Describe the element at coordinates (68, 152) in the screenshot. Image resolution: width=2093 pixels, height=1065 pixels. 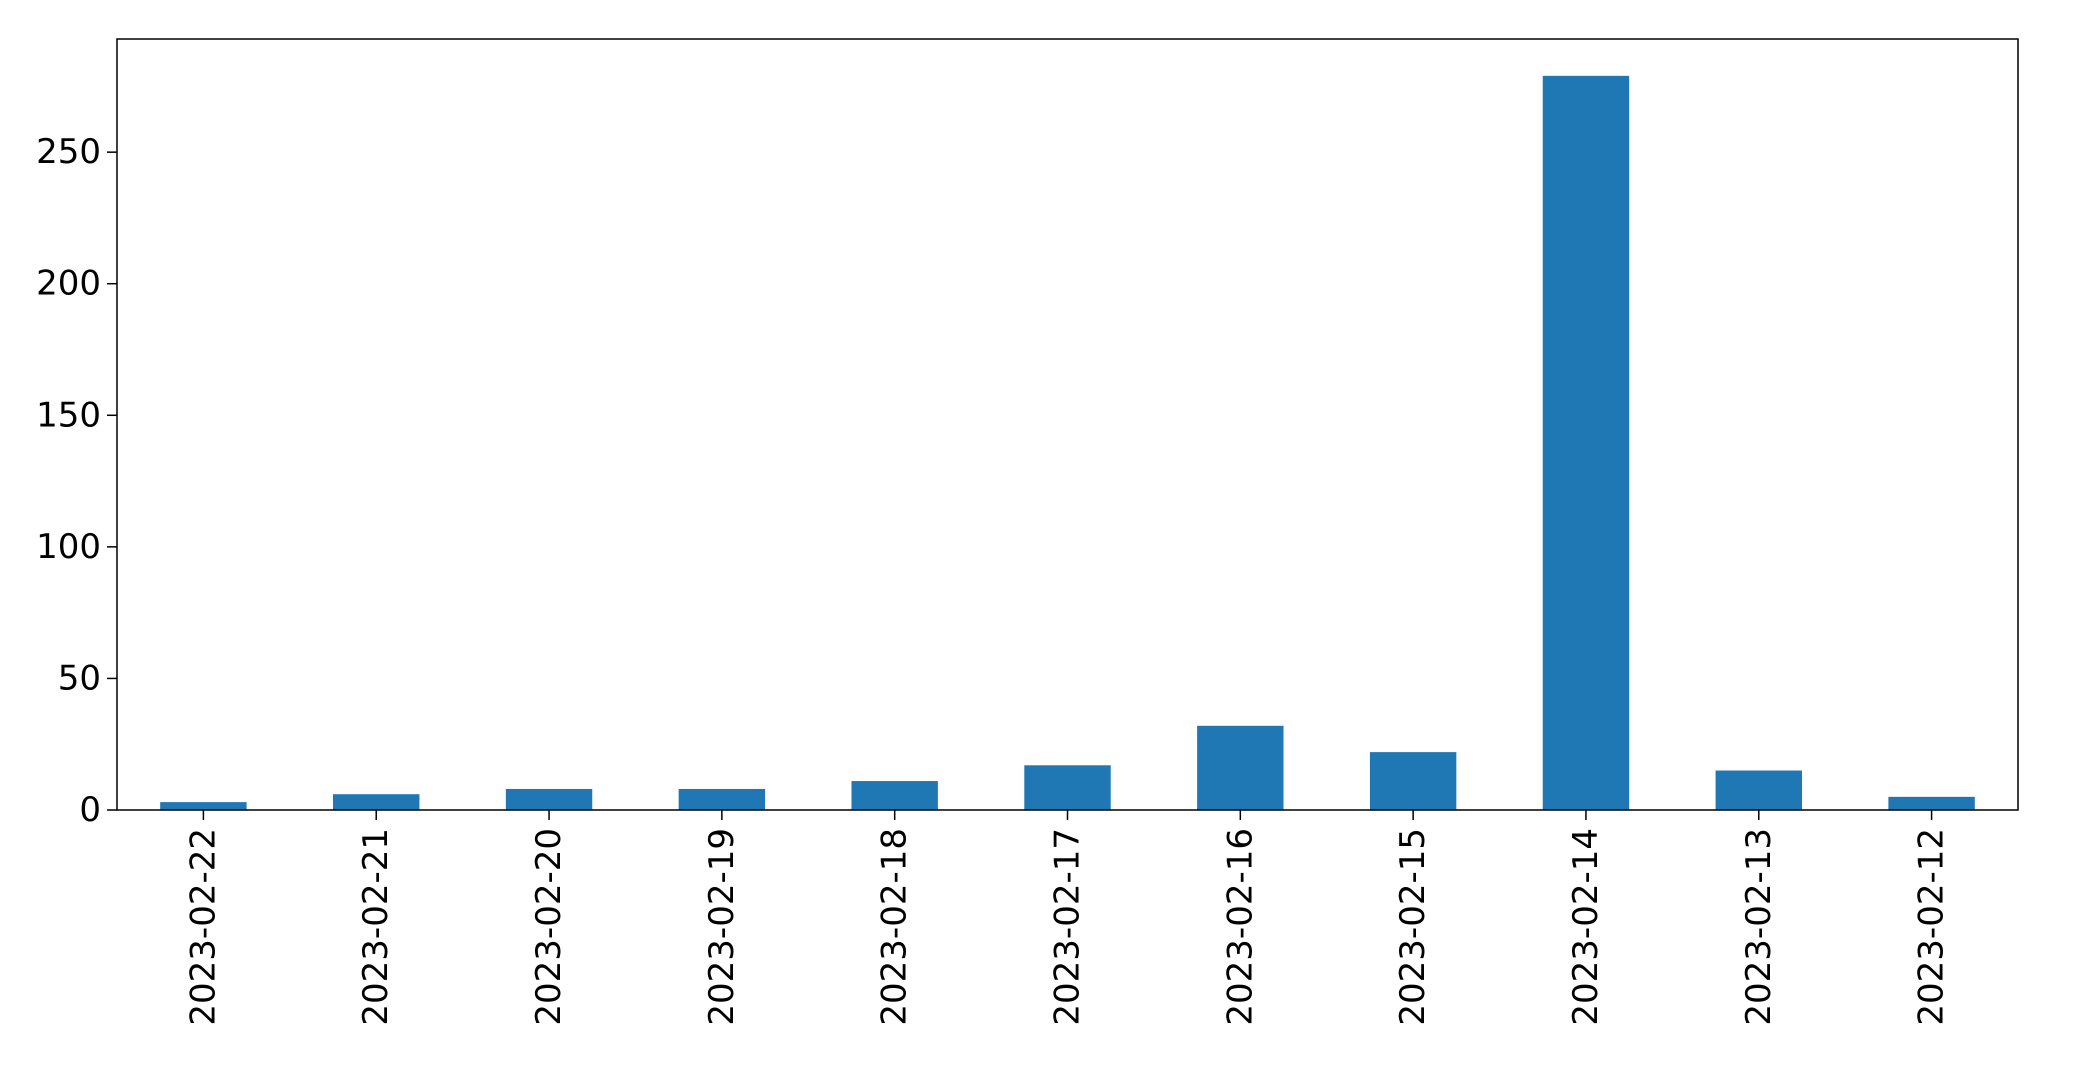
I see `y-tick-label: 250` at that location.